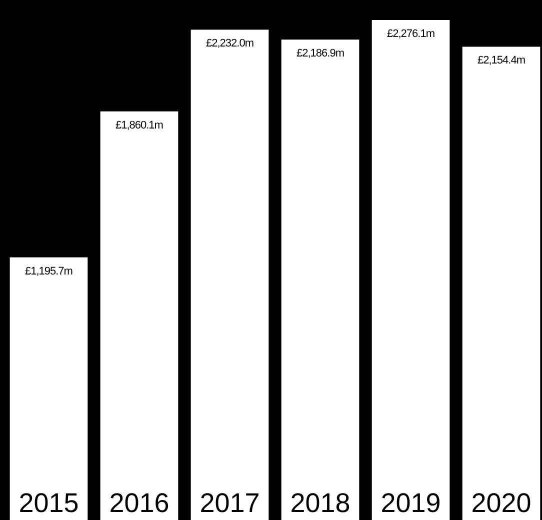  What do you see at coordinates (48, 503) in the screenshot?
I see `x-tick-label: 2015` at bounding box center [48, 503].